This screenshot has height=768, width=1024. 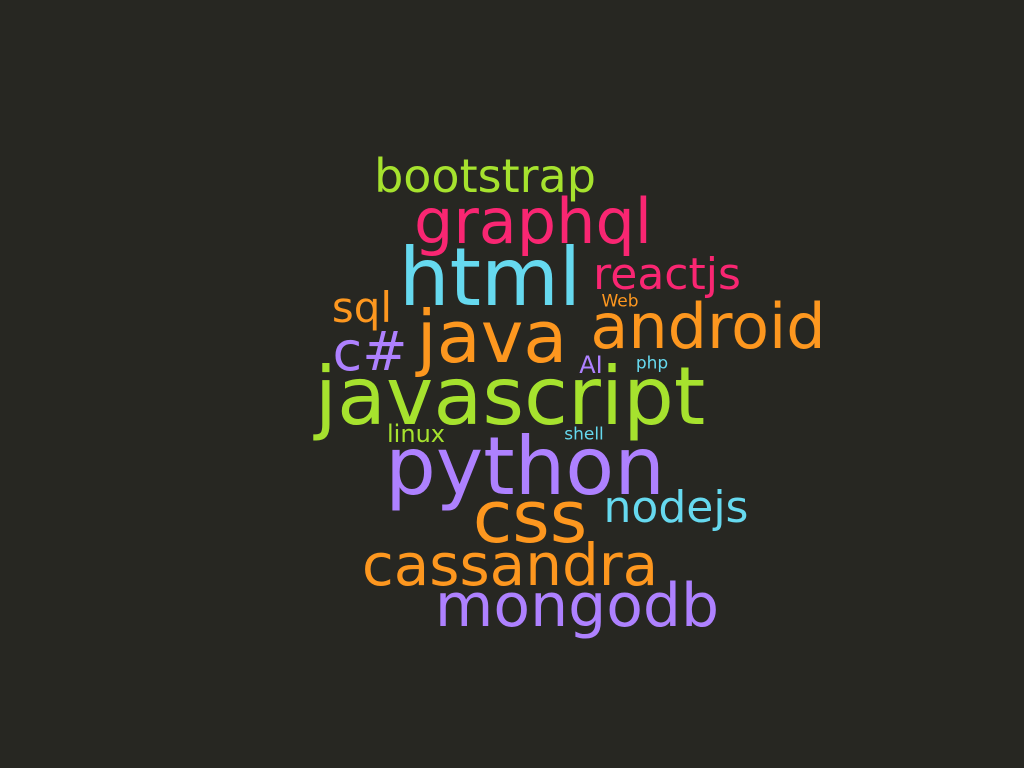 I want to click on word-web: Web, so click(x=620, y=301).